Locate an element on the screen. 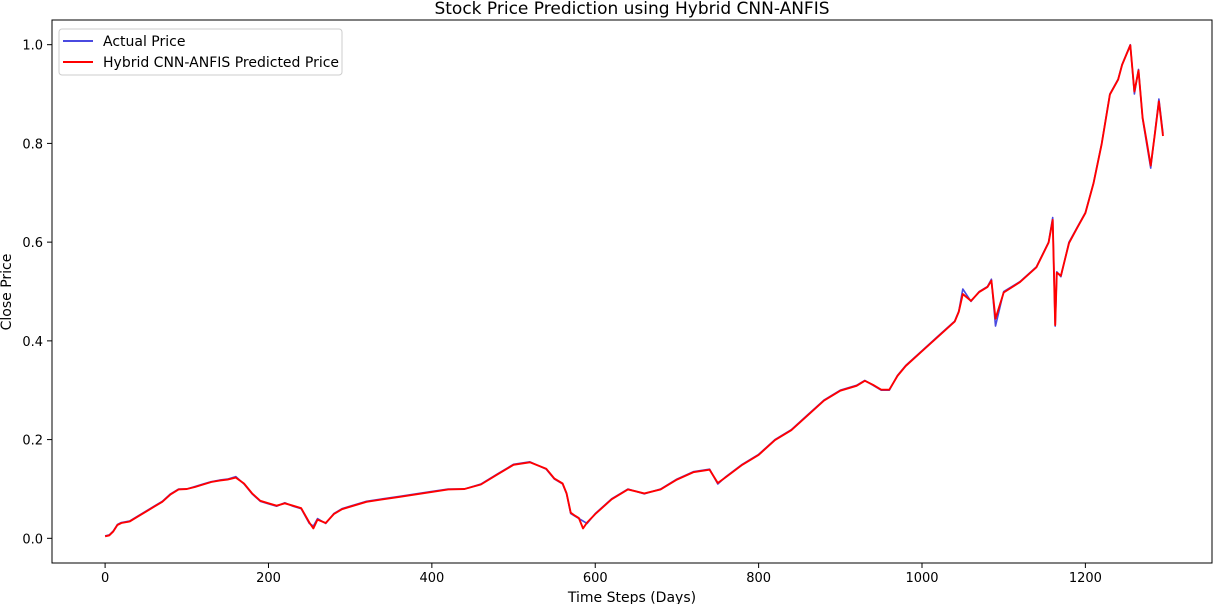  x-axis-title: Time Steps (Days) is located at coordinates (631, 597).